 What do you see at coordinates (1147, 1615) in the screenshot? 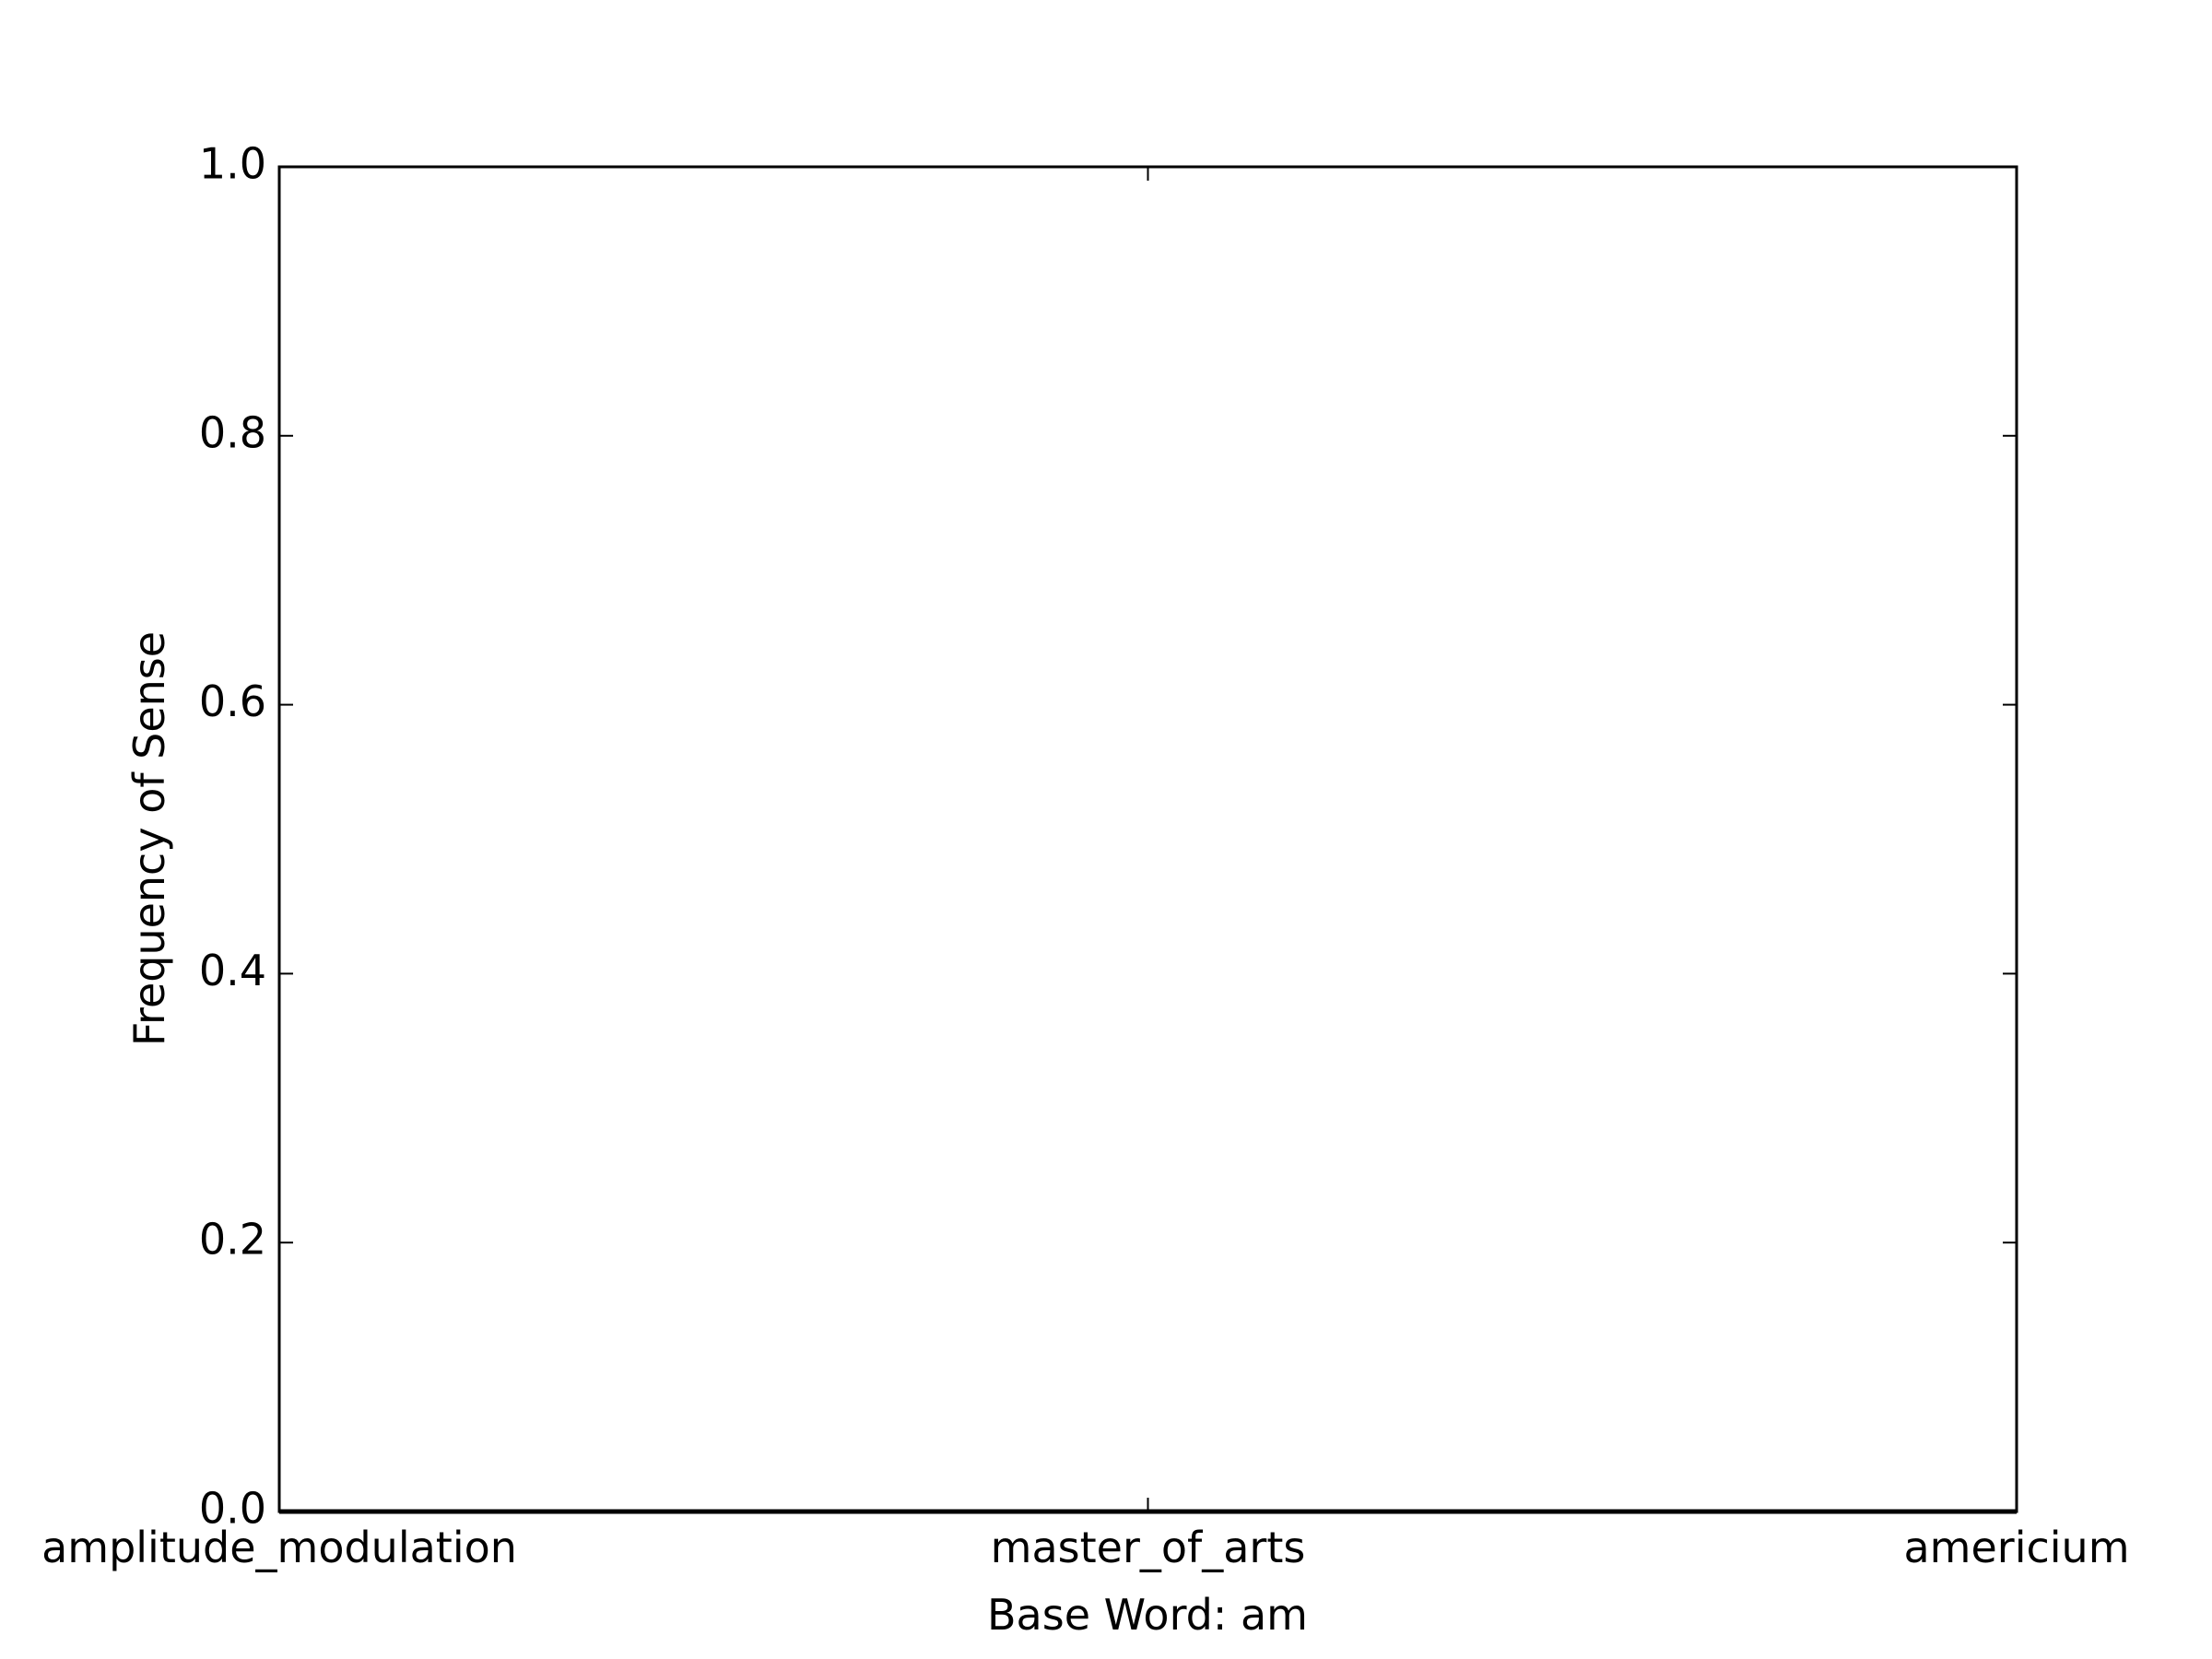
I see `x-axis-label: Base Word: am` at bounding box center [1147, 1615].